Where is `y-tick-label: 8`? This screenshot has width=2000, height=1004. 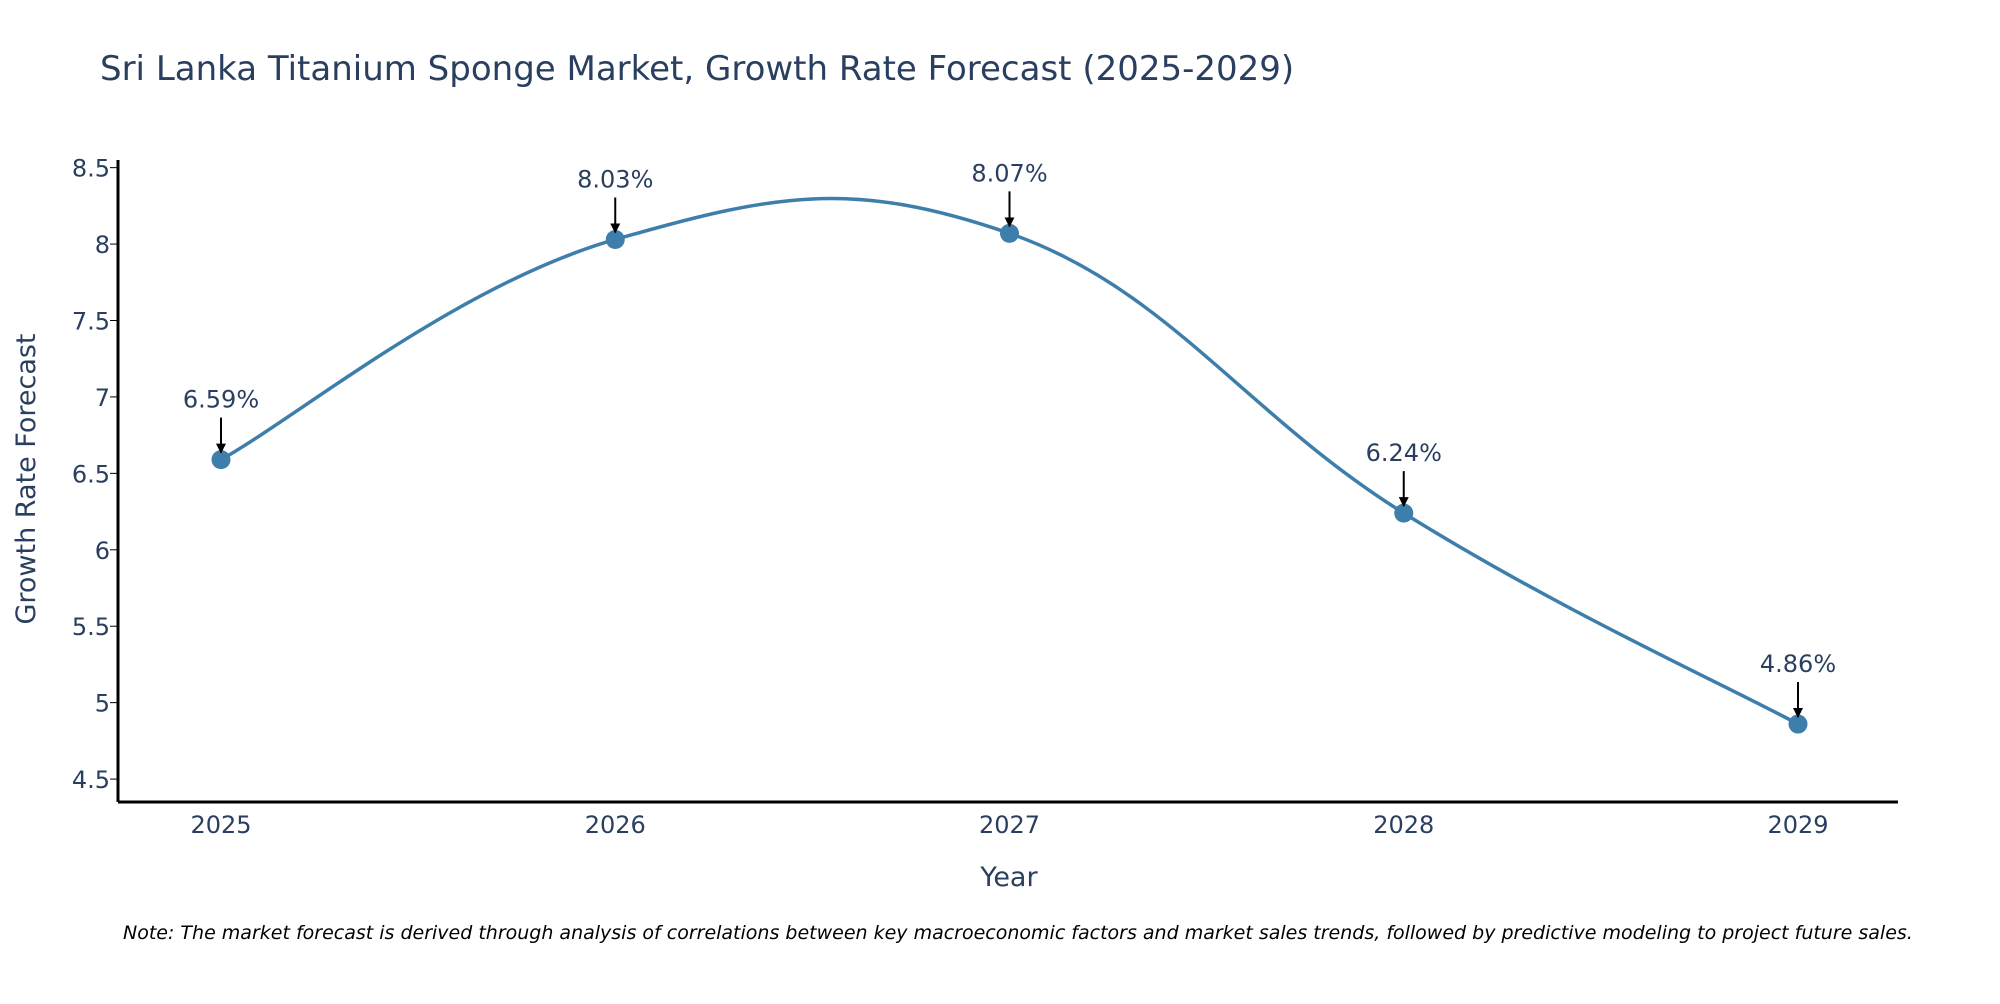 y-tick-label: 8 is located at coordinates (102, 245).